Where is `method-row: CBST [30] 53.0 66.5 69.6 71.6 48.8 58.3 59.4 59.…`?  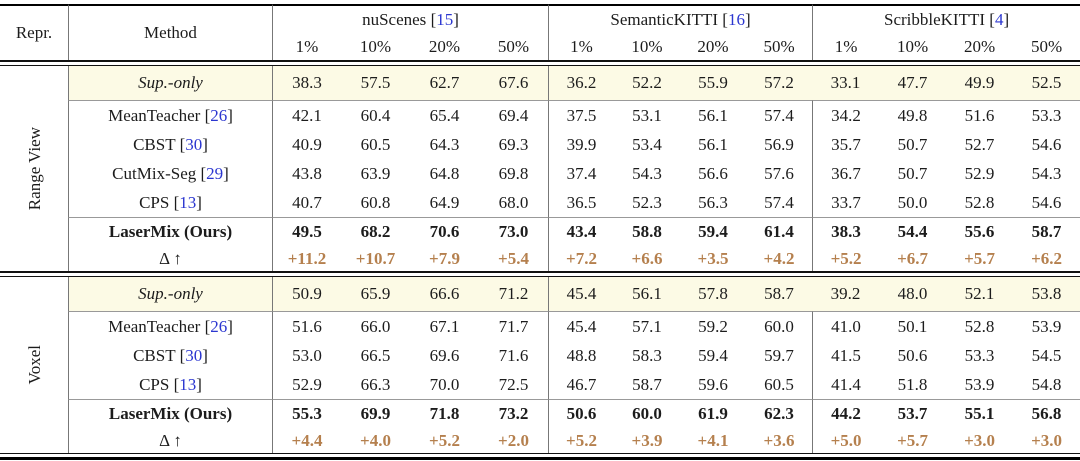
method-row: CBST [30] 53.0 66.5 69.6 71.6 48.8 58.3 59.4 59.… is located at coordinates (540, 355).